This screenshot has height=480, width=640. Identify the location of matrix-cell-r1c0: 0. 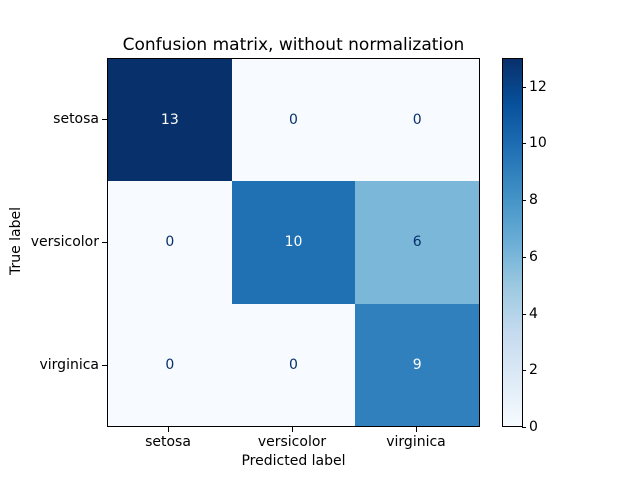
(170, 242).